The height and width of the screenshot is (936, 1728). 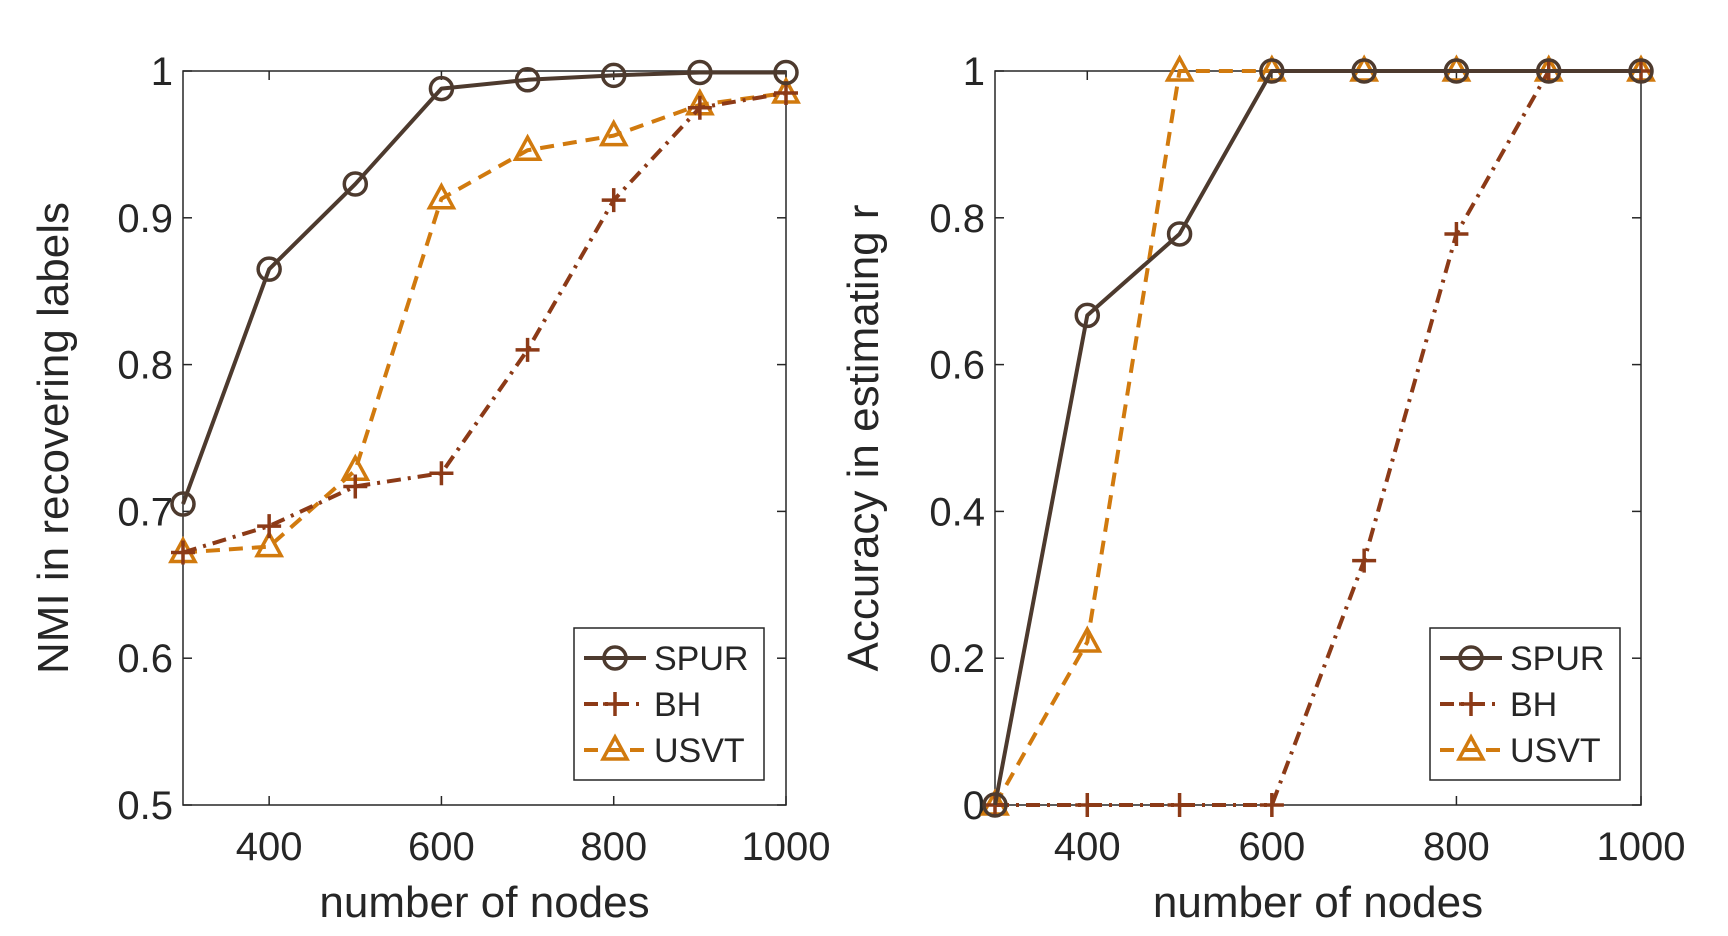 I want to click on y-tick-label: 0.2, so click(x=957, y=659).